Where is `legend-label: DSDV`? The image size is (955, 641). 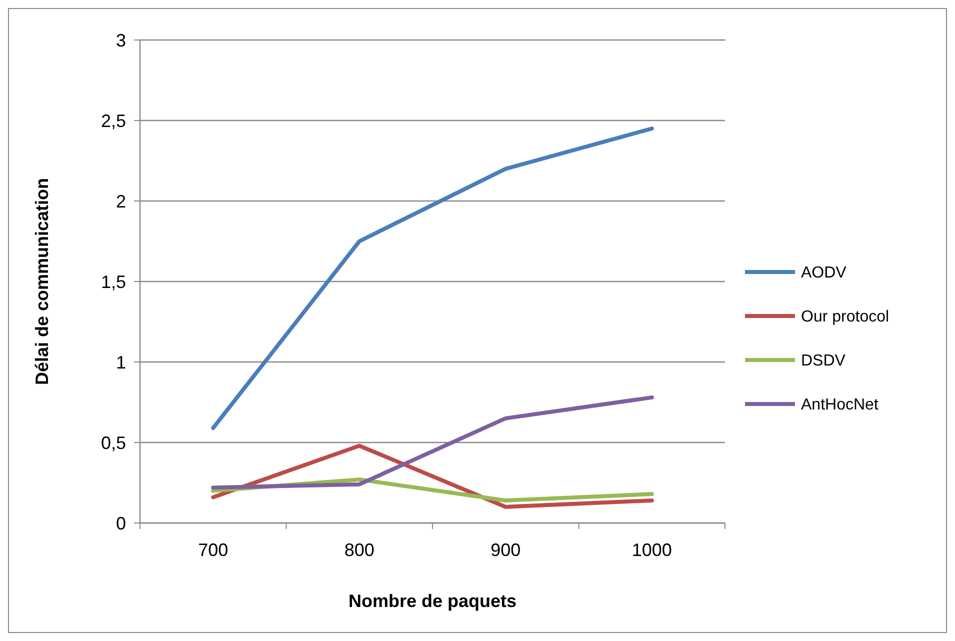 legend-label: DSDV is located at coordinates (823, 361).